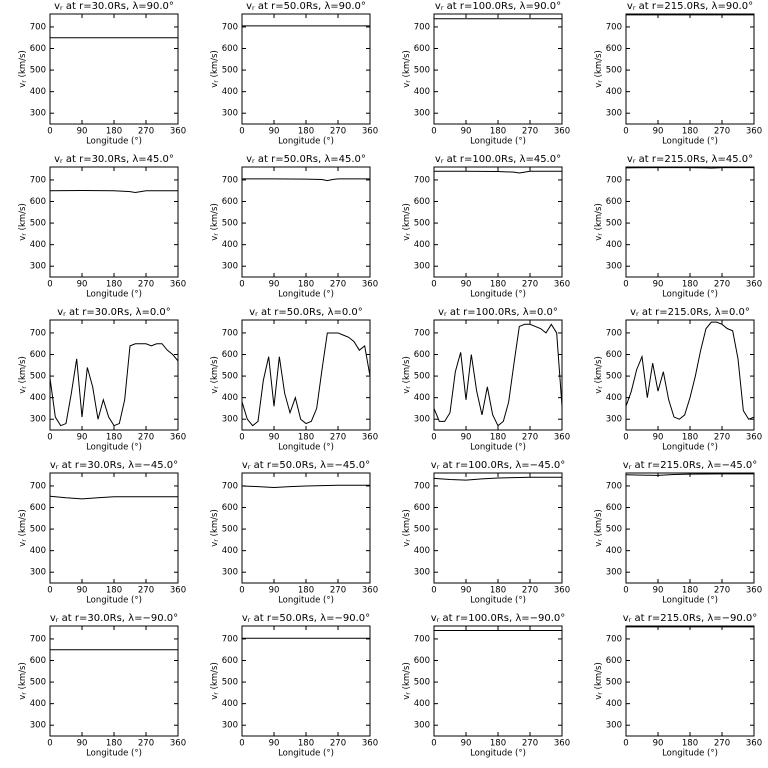 The image size is (768, 768). Describe the element at coordinates (694, 465) in the screenshot. I see `chart-title-rest: at r=215.0Rs, λ=−45.0°` at that location.